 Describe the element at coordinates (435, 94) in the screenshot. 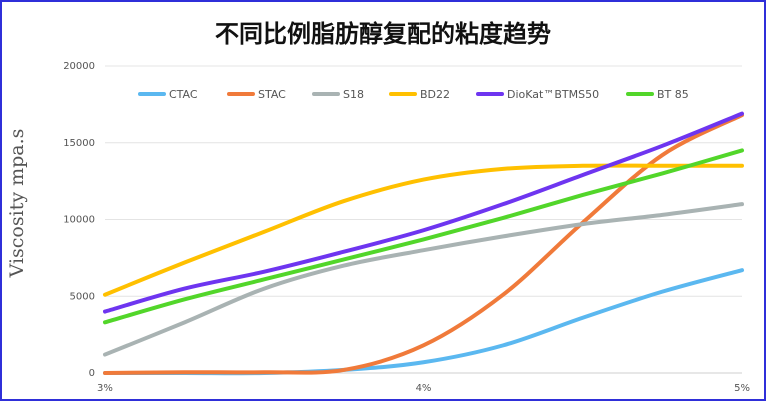

I see `legend-label: BD22` at that location.